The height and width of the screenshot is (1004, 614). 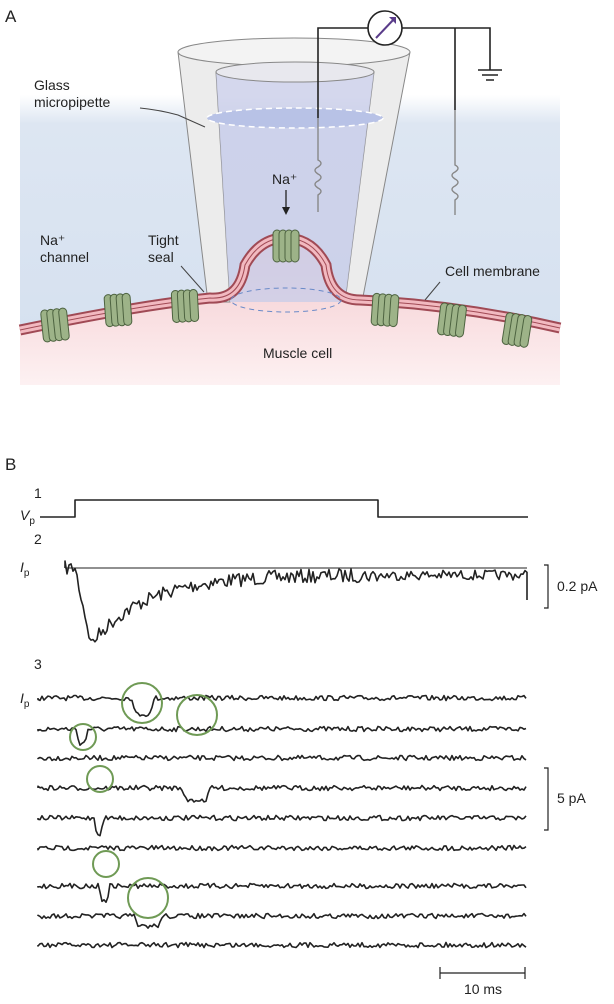 What do you see at coordinates (455, 162) in the screenshot?
I see `ground-electrode` at bounding box center [455, 162].